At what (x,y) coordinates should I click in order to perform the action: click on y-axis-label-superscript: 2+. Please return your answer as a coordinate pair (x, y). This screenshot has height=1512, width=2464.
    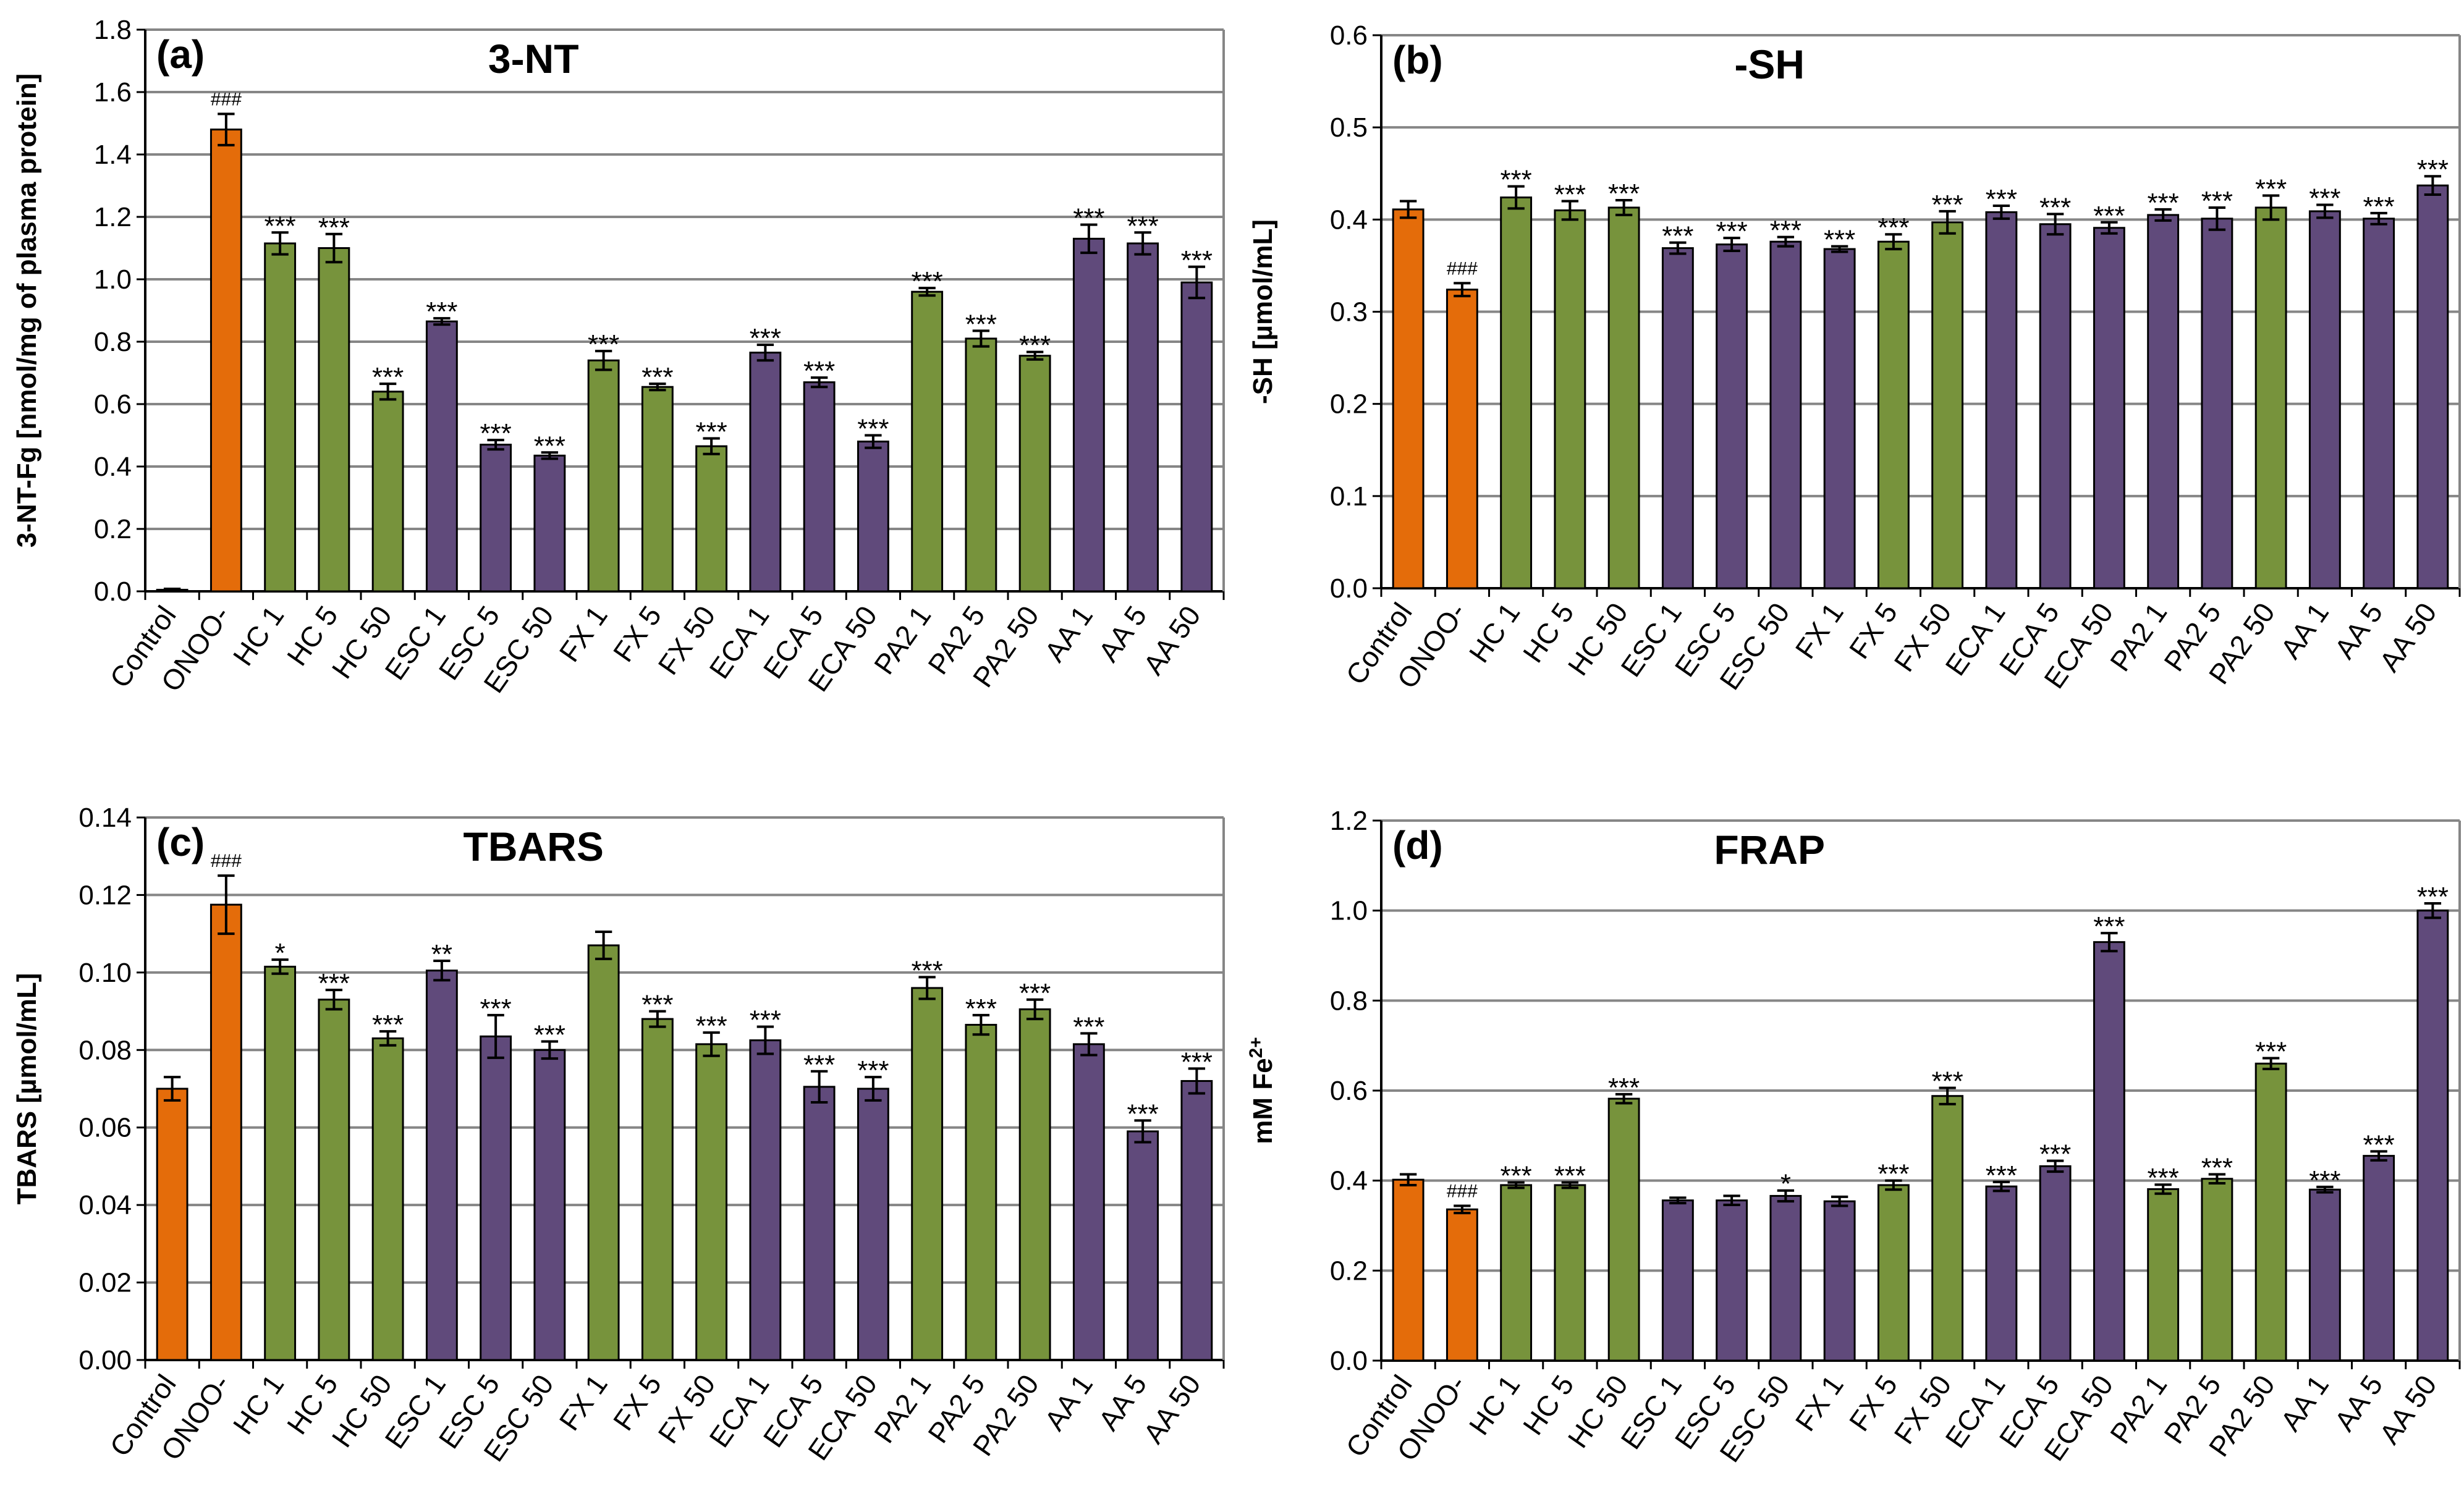
    Looking at the image, I should click on (1256, 1047).